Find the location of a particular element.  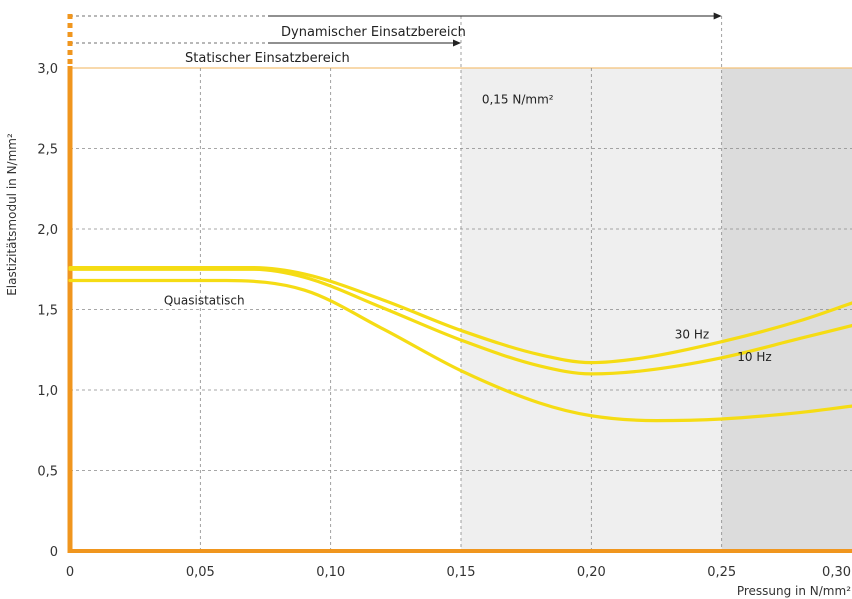

x-tick-label-5: 0,25 is located at coordinates (721, 572).